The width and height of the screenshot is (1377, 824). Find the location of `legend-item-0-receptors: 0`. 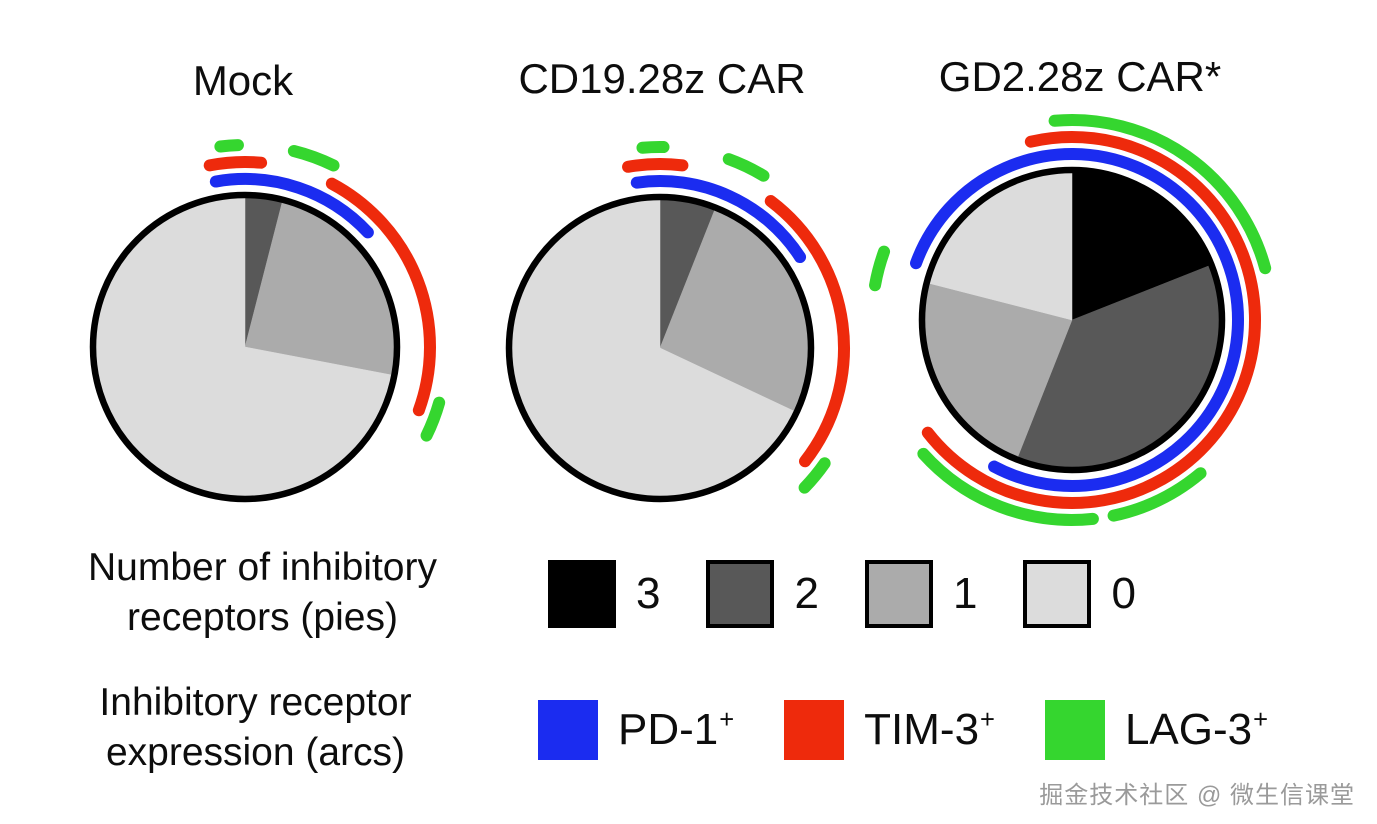

legend-item-0-receptors: 0 is located at coordinates (1079, 594).